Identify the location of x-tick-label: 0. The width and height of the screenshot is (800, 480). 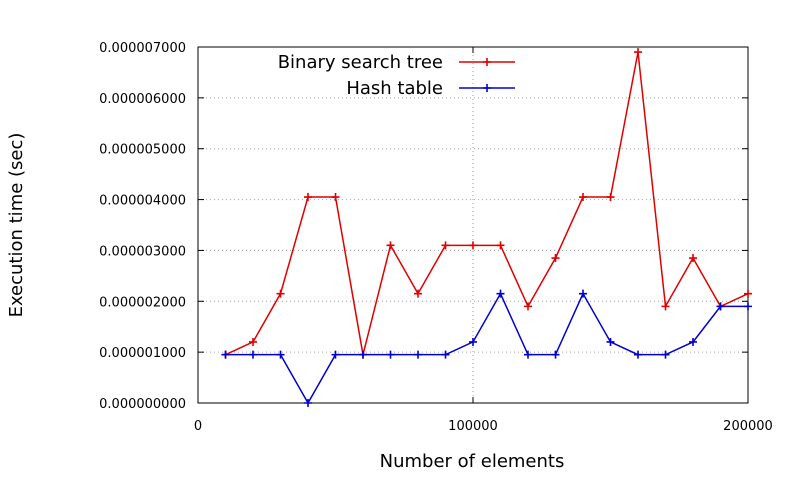
(198, 426).